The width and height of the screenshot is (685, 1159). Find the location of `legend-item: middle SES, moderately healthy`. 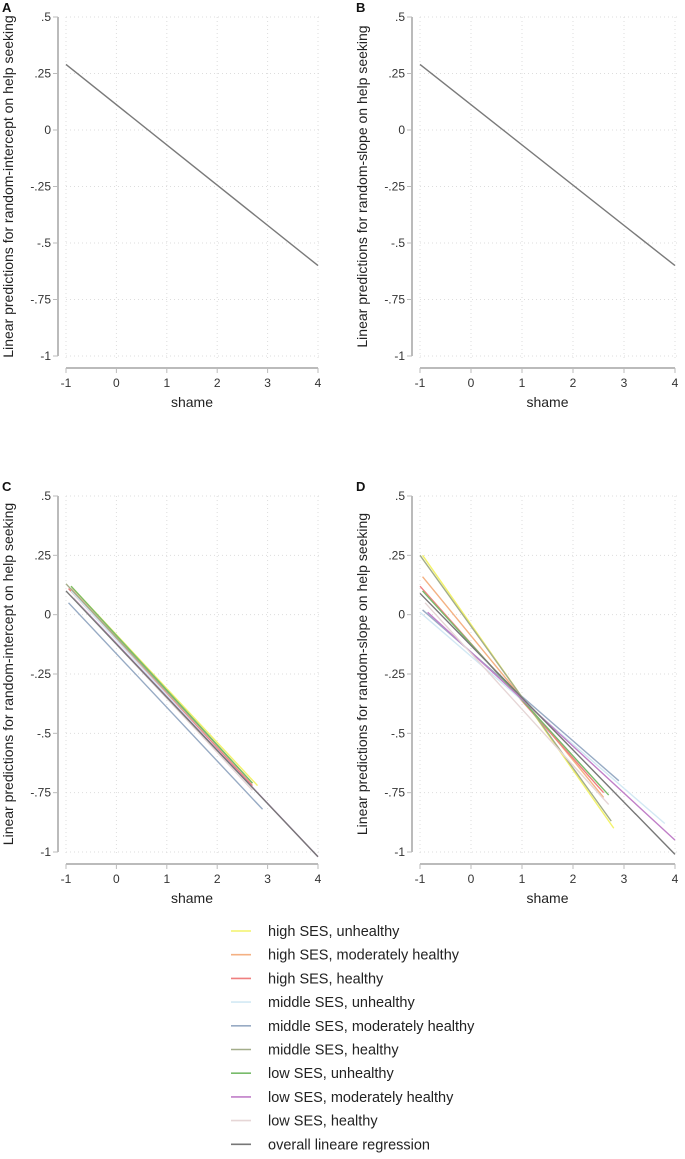

legend-item: middle SES, moderately healthy is located at coordinates (353, 1027).